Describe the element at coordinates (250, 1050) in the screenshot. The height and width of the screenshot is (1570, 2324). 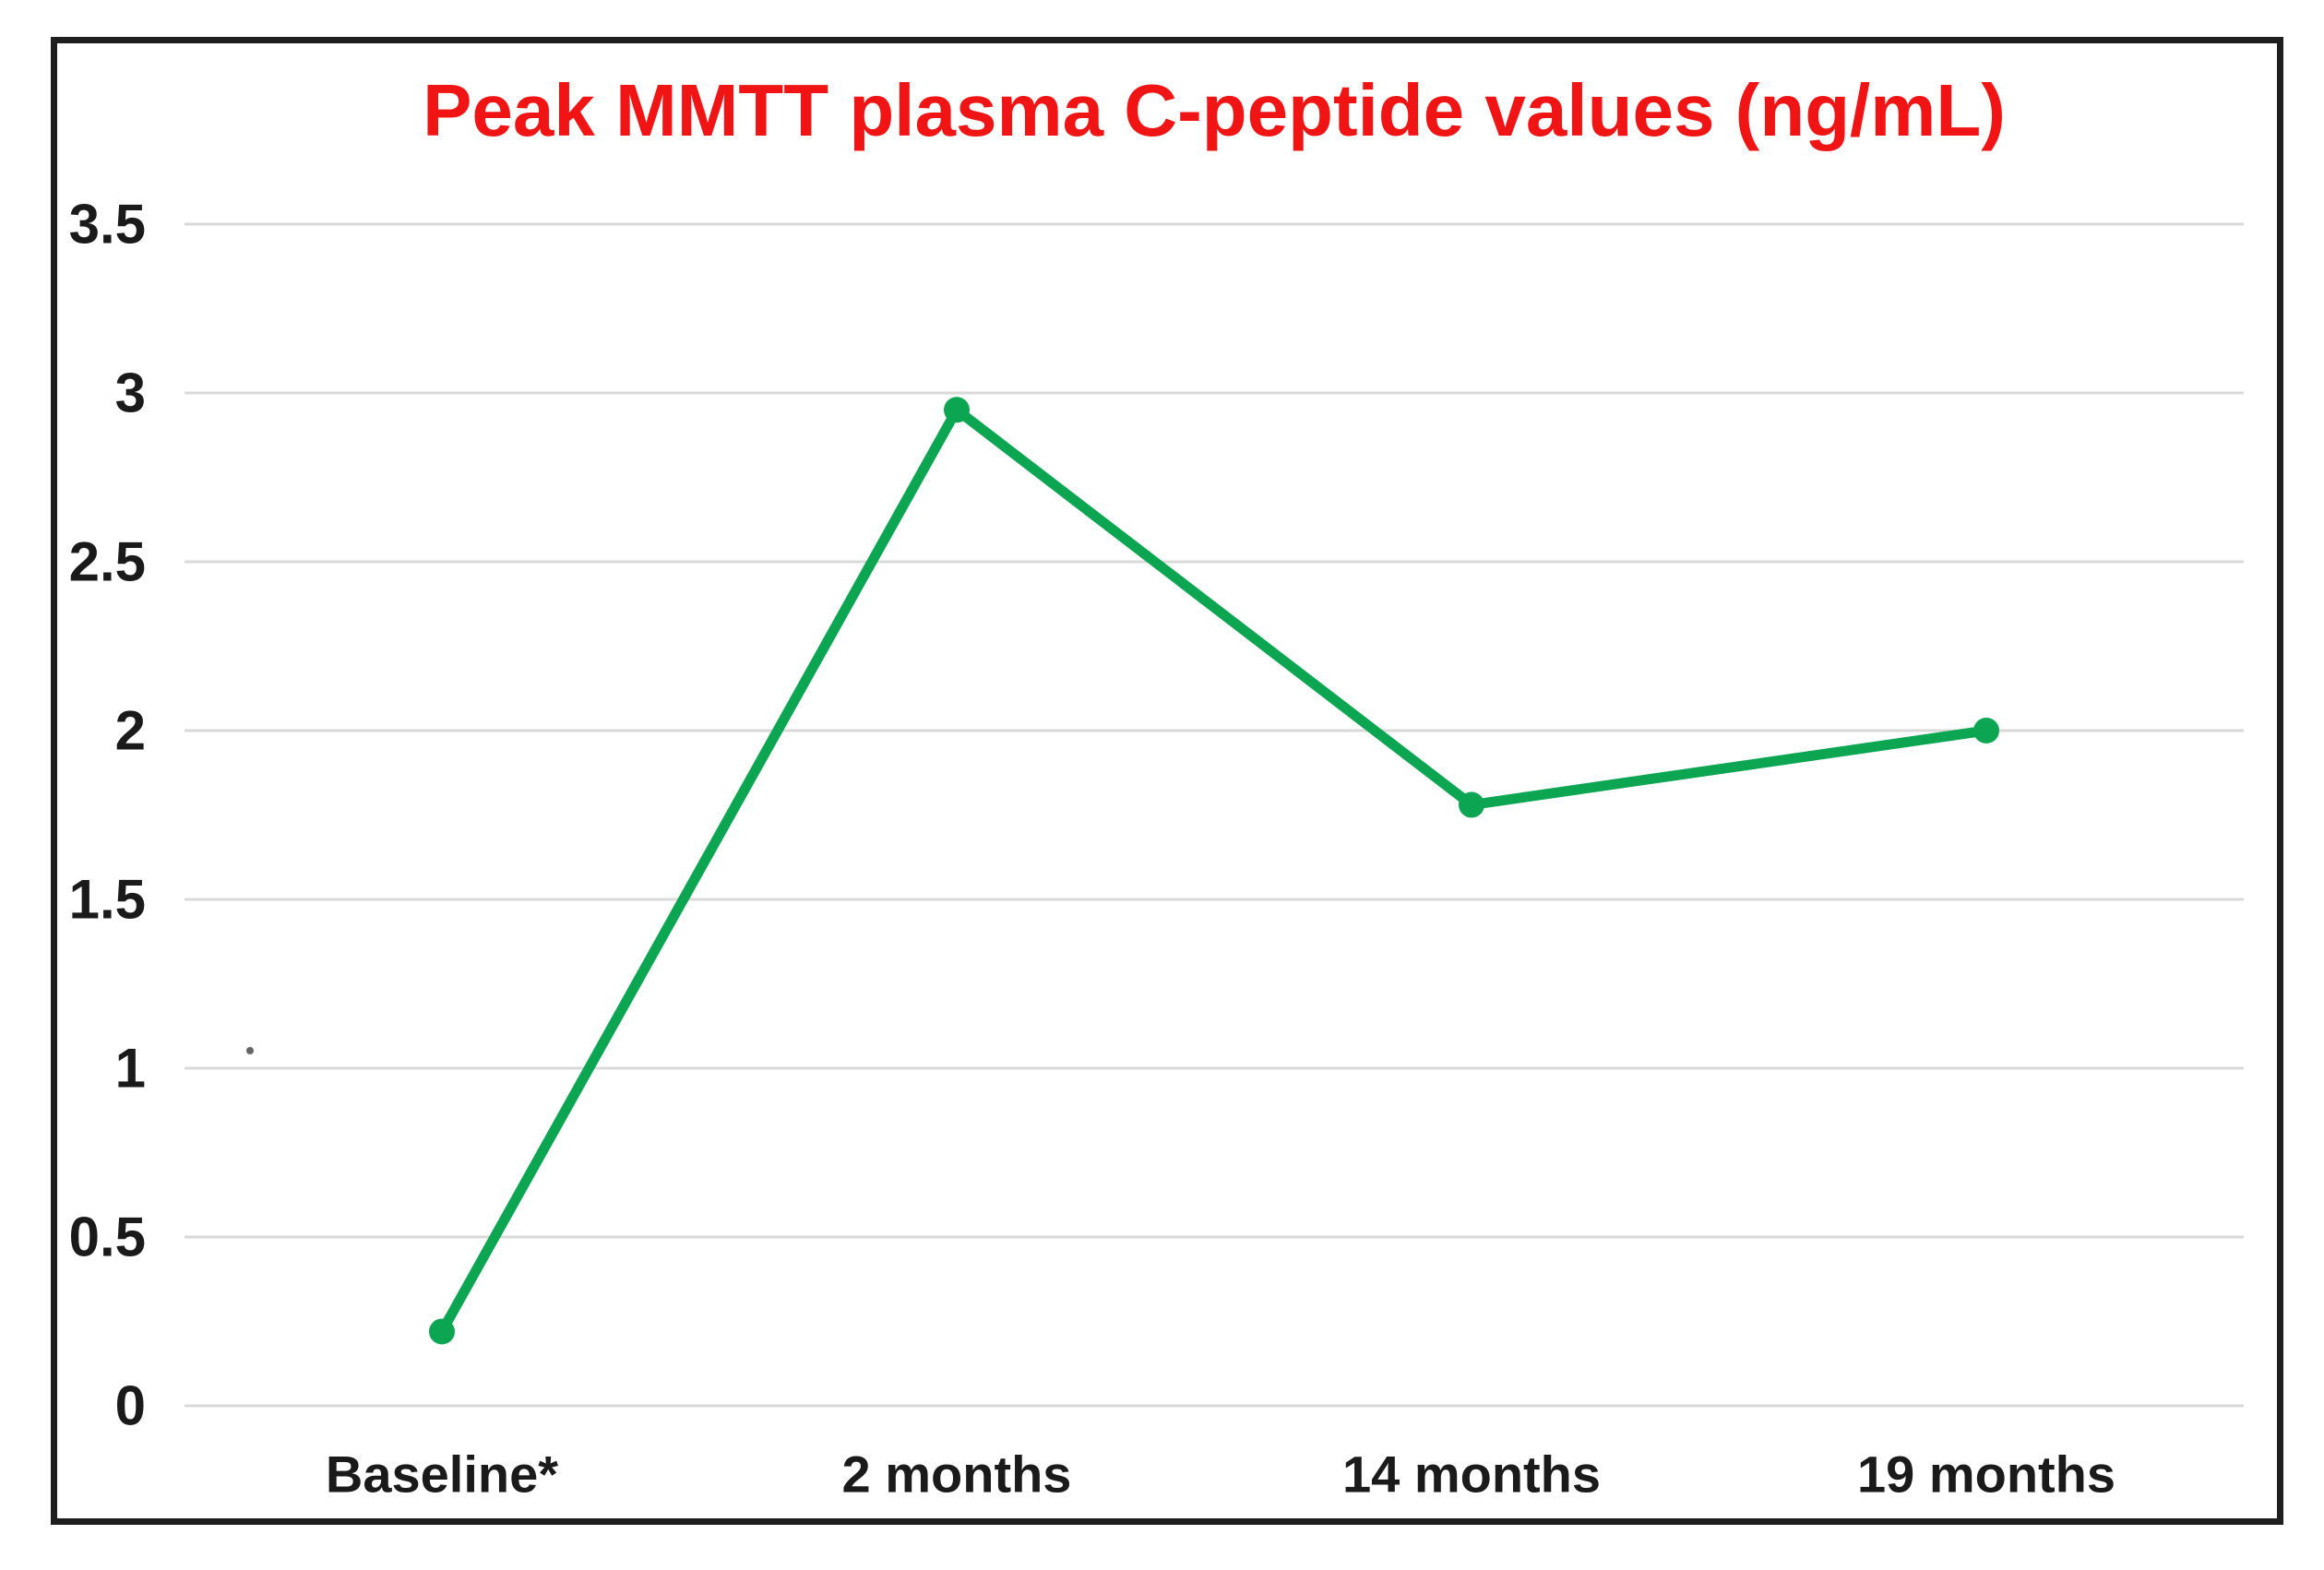
I see `speck-artifact` at that location.